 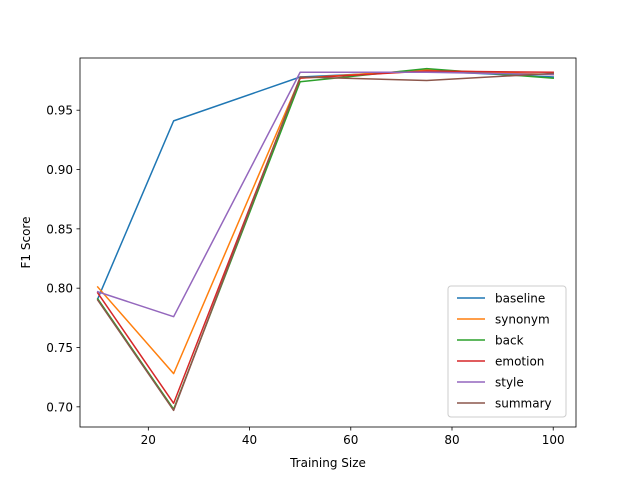 I want to click on y-tick-label: 0.85, so click(x=59, y=229).